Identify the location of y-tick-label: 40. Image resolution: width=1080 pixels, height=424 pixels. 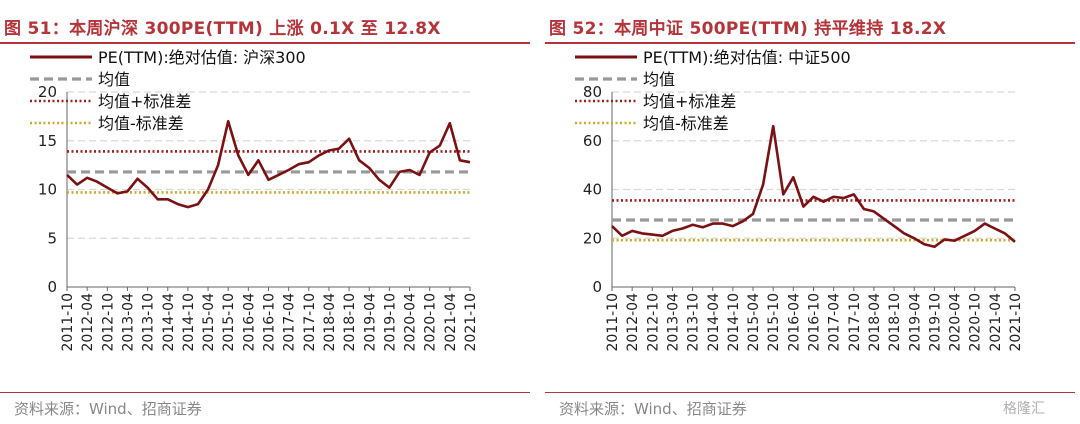
(592, 190).